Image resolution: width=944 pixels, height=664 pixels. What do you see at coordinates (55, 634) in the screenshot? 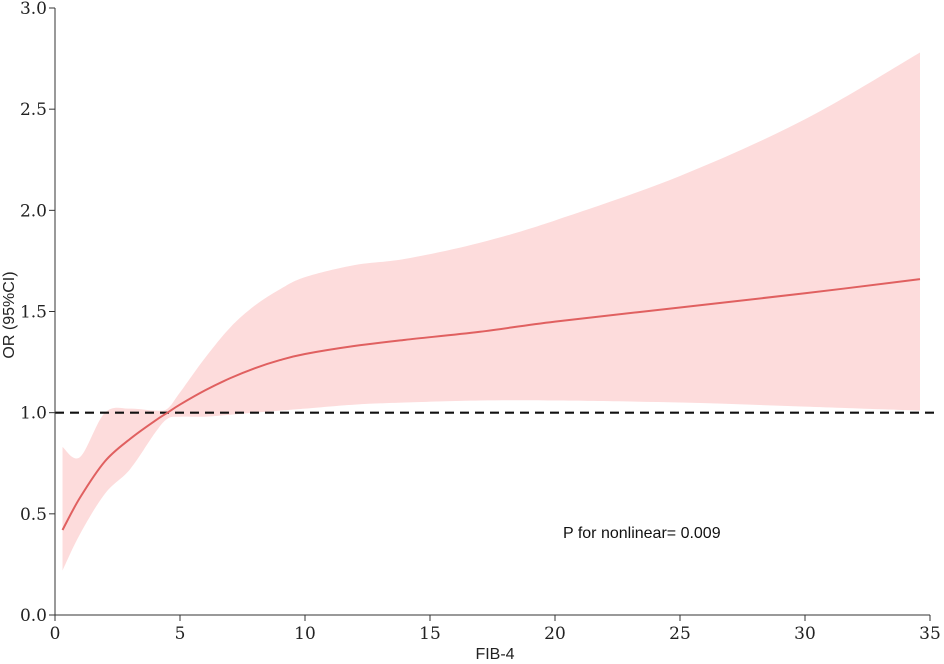
I see `x-tick-label: 0` at bounding box center [55, 634].